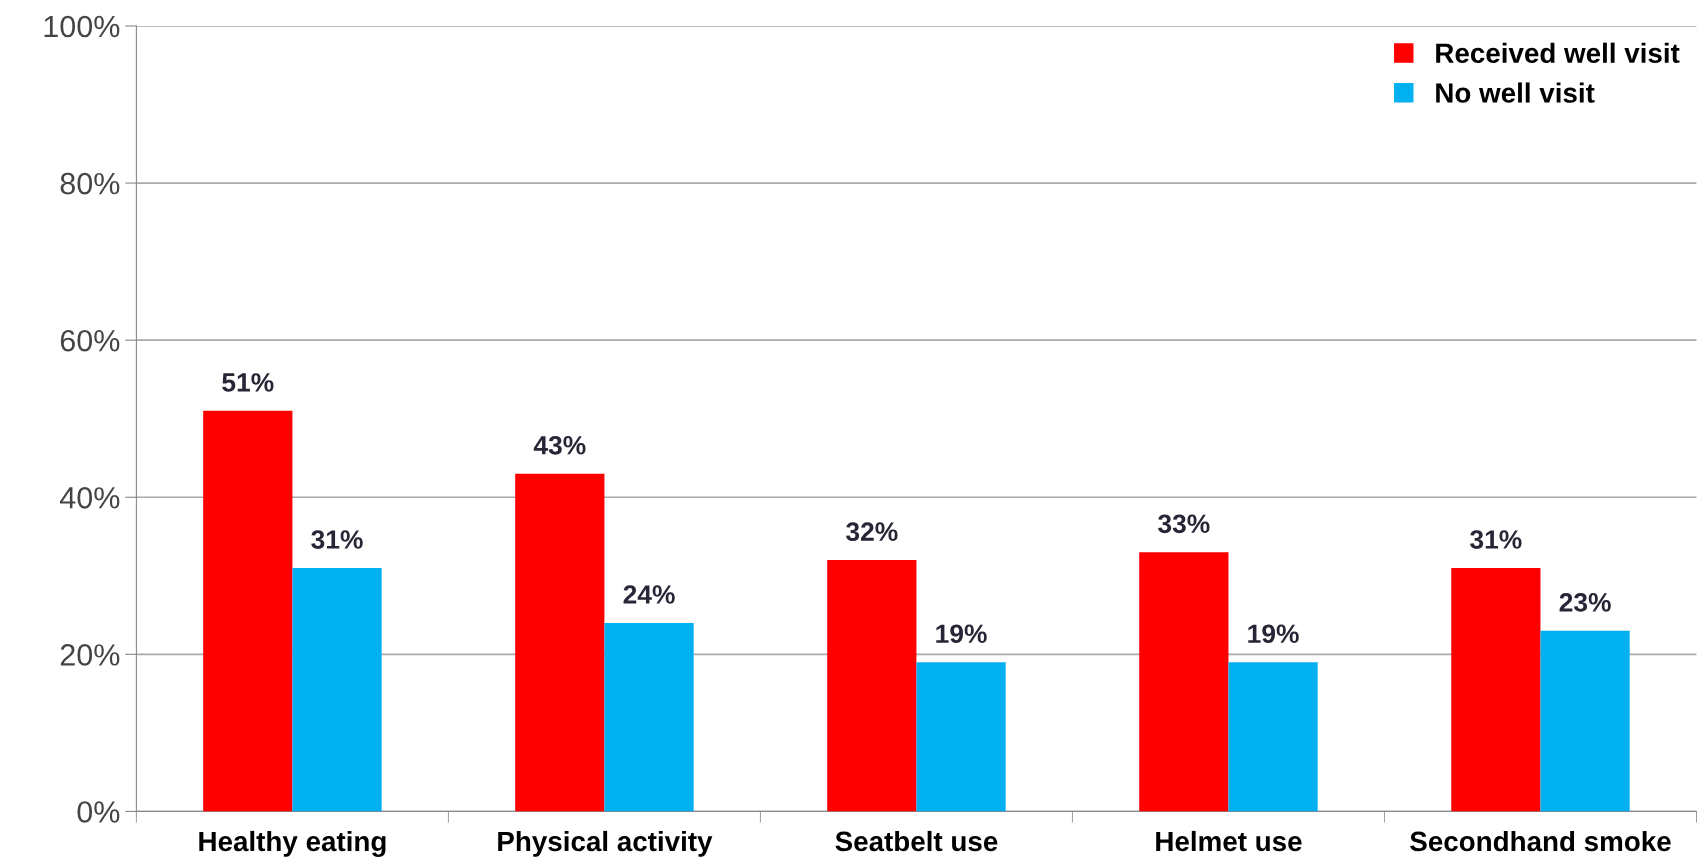 The width and height of the screenshot is (1705, 866). What do you see at coordinates (649, 594) in the screenshot?
I see `data-label: 24%` at bounding box center [649, 594].